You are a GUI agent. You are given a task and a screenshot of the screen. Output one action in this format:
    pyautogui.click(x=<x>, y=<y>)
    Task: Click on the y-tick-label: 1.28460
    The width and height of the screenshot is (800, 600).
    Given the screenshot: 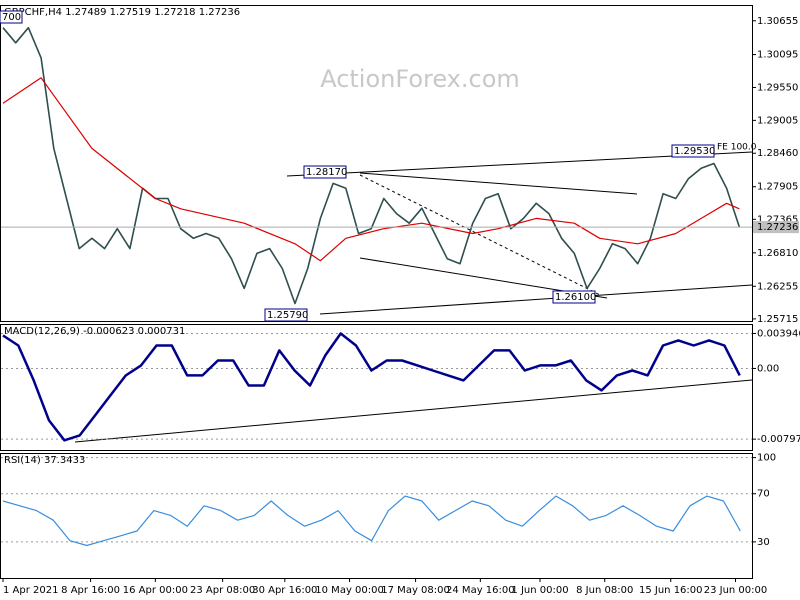 What is the action you would take?
    pyautogui.click(x=777, y=153)
    